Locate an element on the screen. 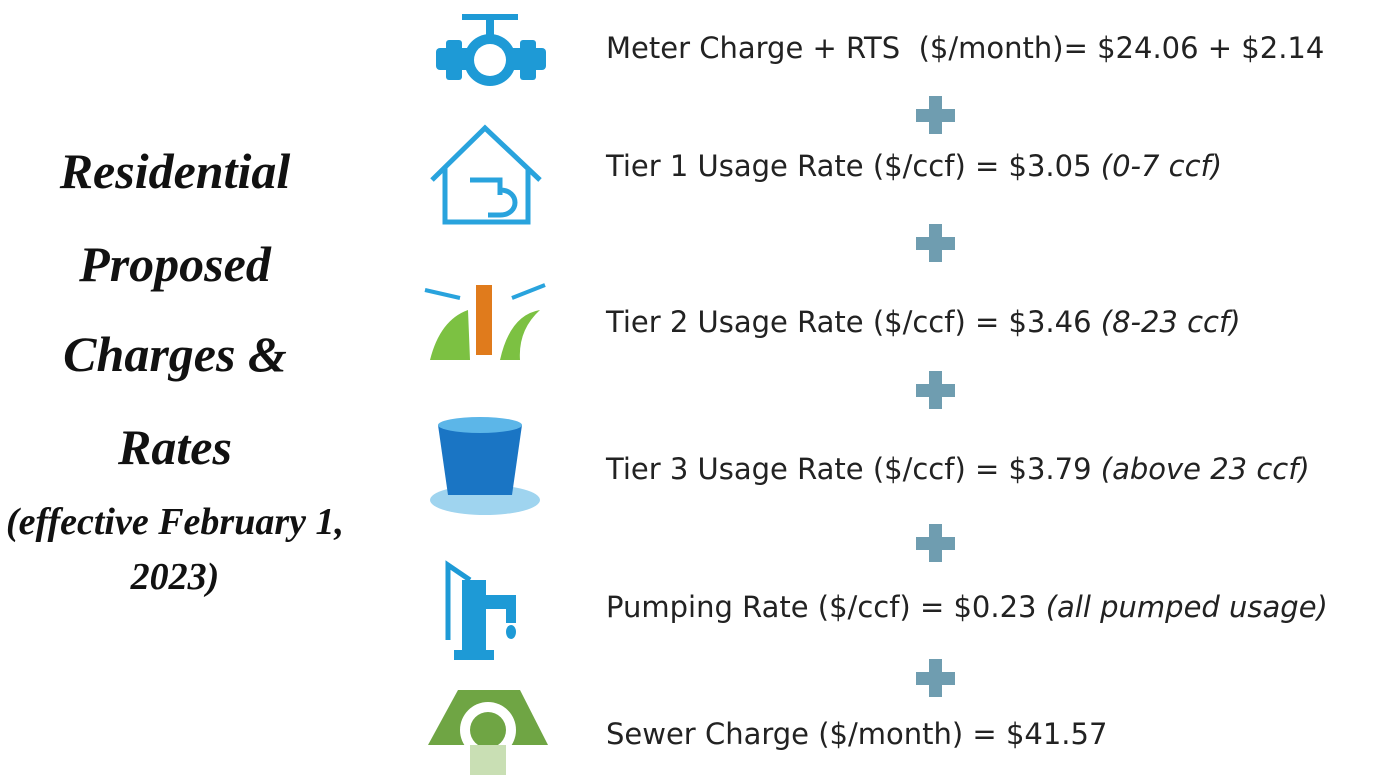  sprinkler-icon is located at coordinates (485, 321).